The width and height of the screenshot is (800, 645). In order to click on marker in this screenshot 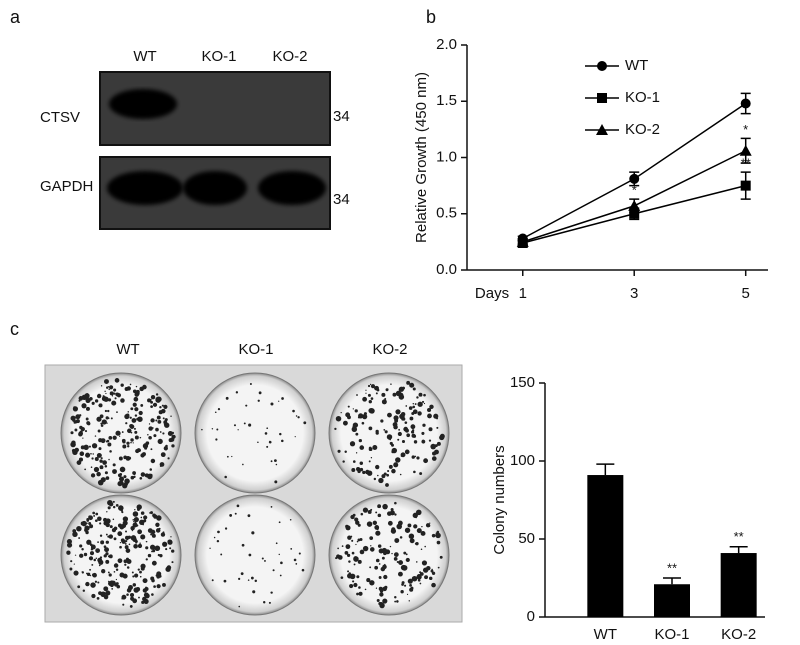, I will do `click(602, 98)`.